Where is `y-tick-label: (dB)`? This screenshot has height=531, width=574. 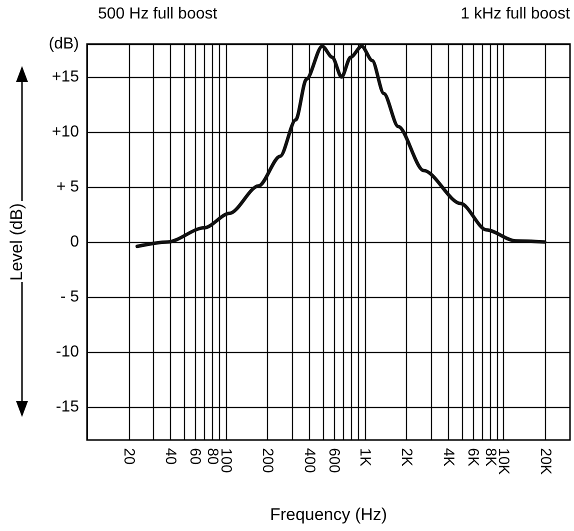
y-tick-label: (dB) is located at coordinates (63, 44).